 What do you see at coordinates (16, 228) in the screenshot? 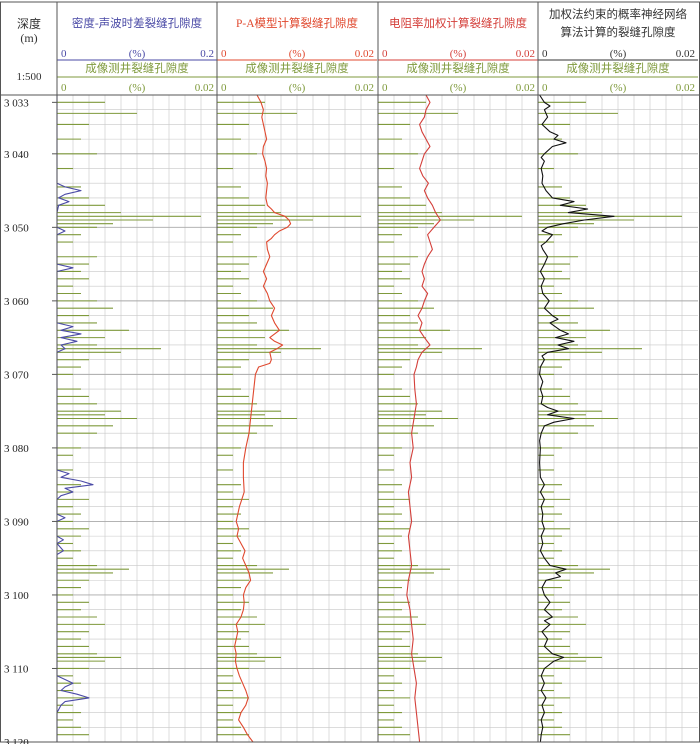
I see `depth-tick-label: 3 050` at bounding box center [16, 228].